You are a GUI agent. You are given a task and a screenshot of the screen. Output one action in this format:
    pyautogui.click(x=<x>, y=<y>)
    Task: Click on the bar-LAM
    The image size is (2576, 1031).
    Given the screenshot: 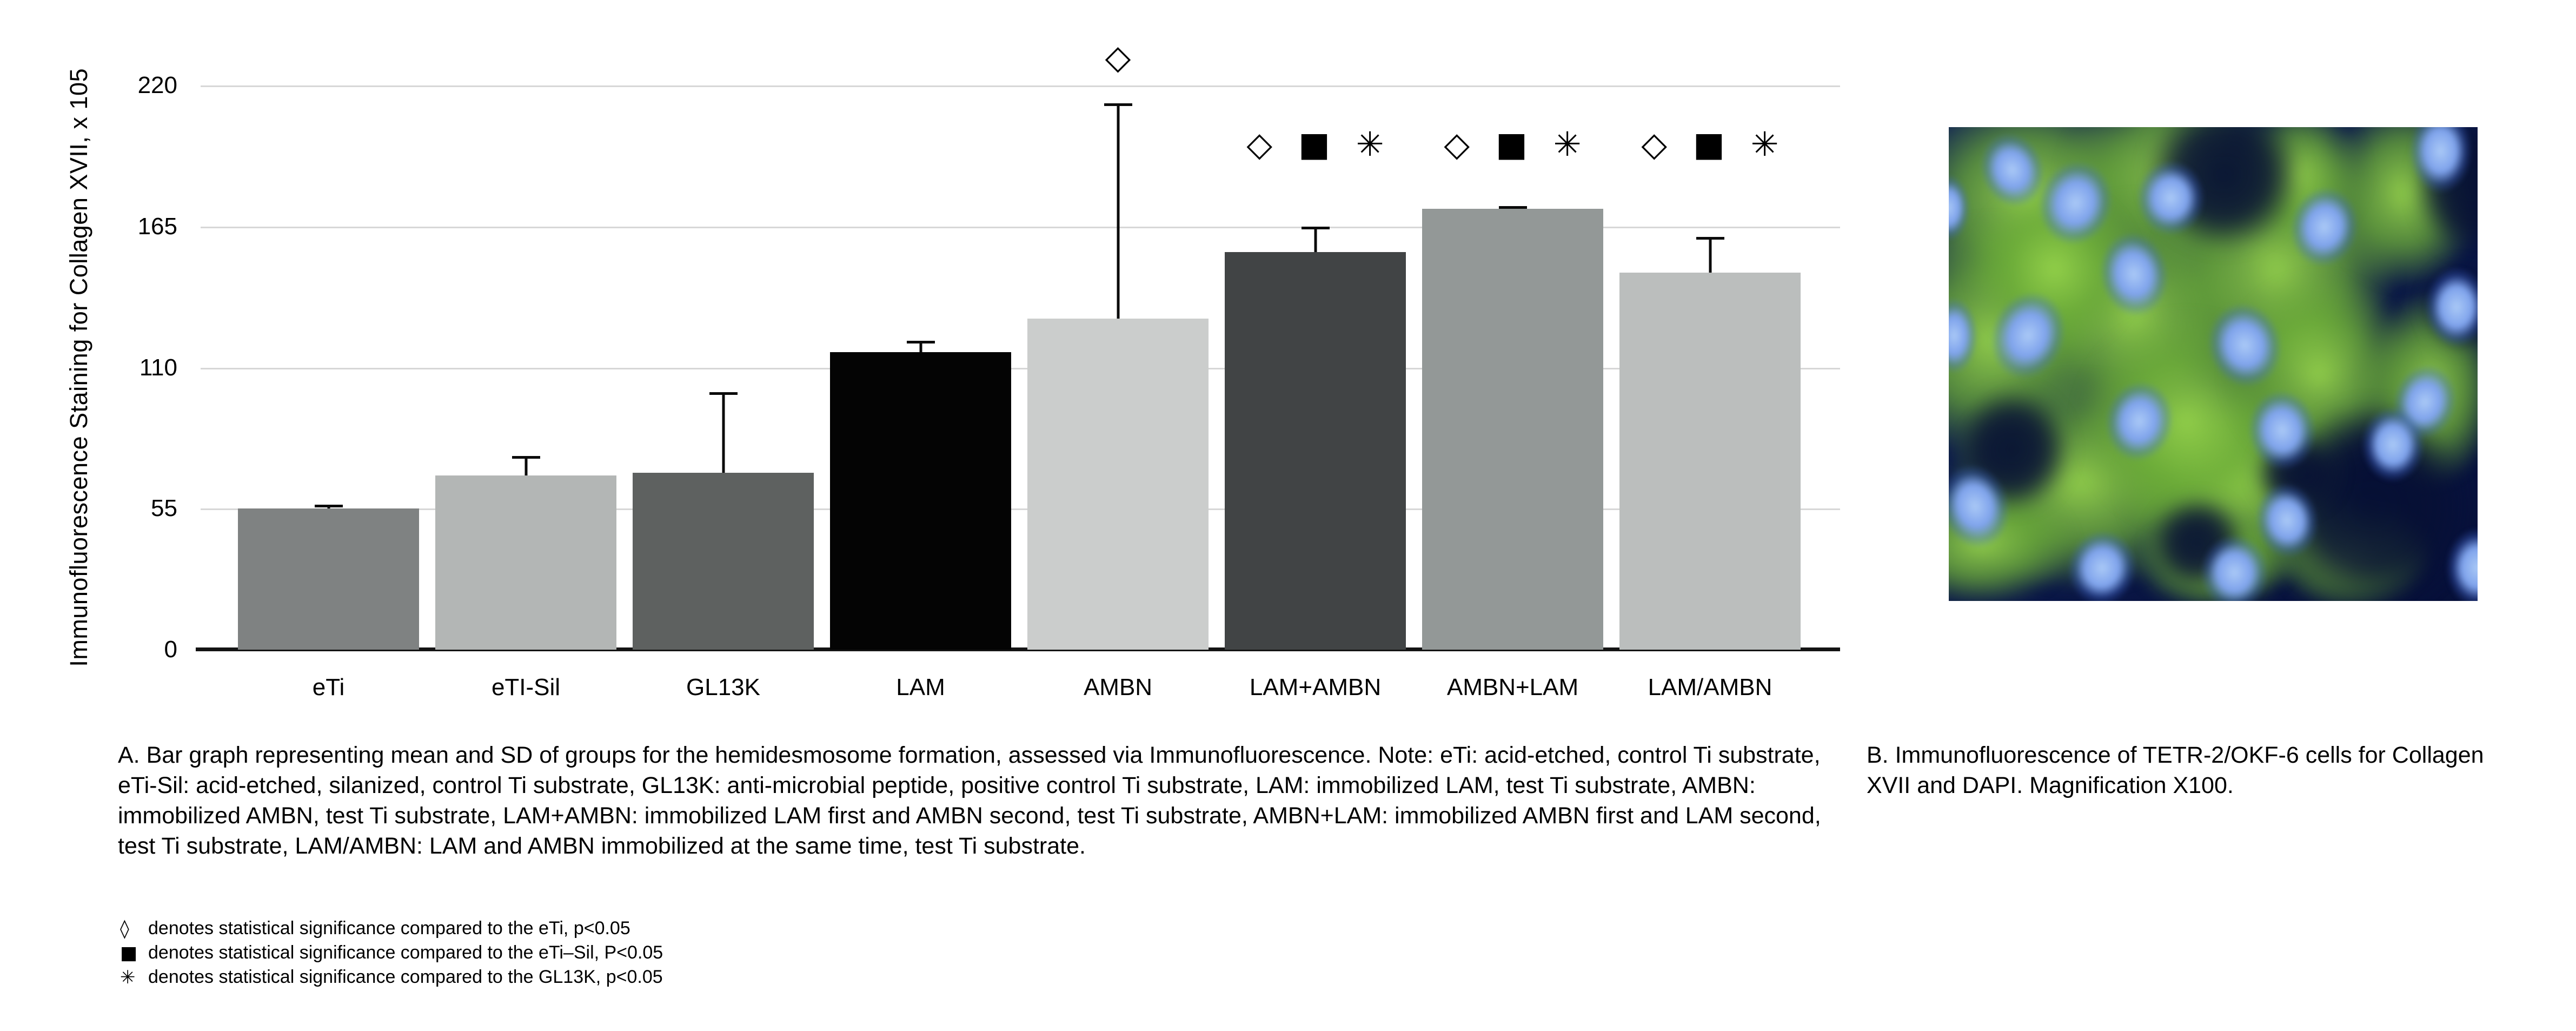 What is the action you would take?
    pyautogui.click(x=920, y=501)
    